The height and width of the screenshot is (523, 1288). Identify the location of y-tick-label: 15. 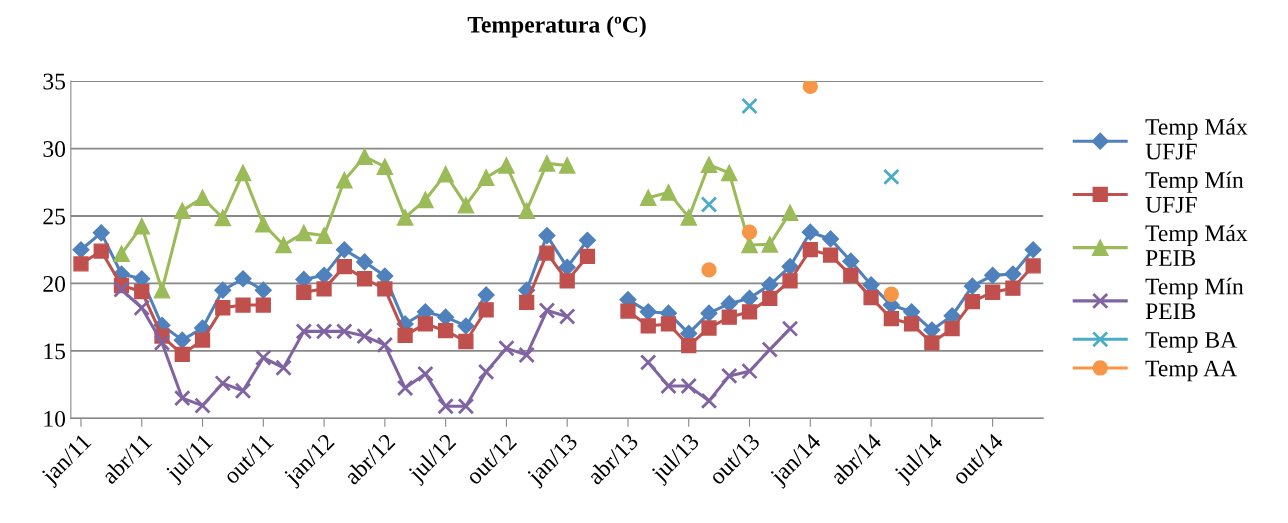
(55, 351).